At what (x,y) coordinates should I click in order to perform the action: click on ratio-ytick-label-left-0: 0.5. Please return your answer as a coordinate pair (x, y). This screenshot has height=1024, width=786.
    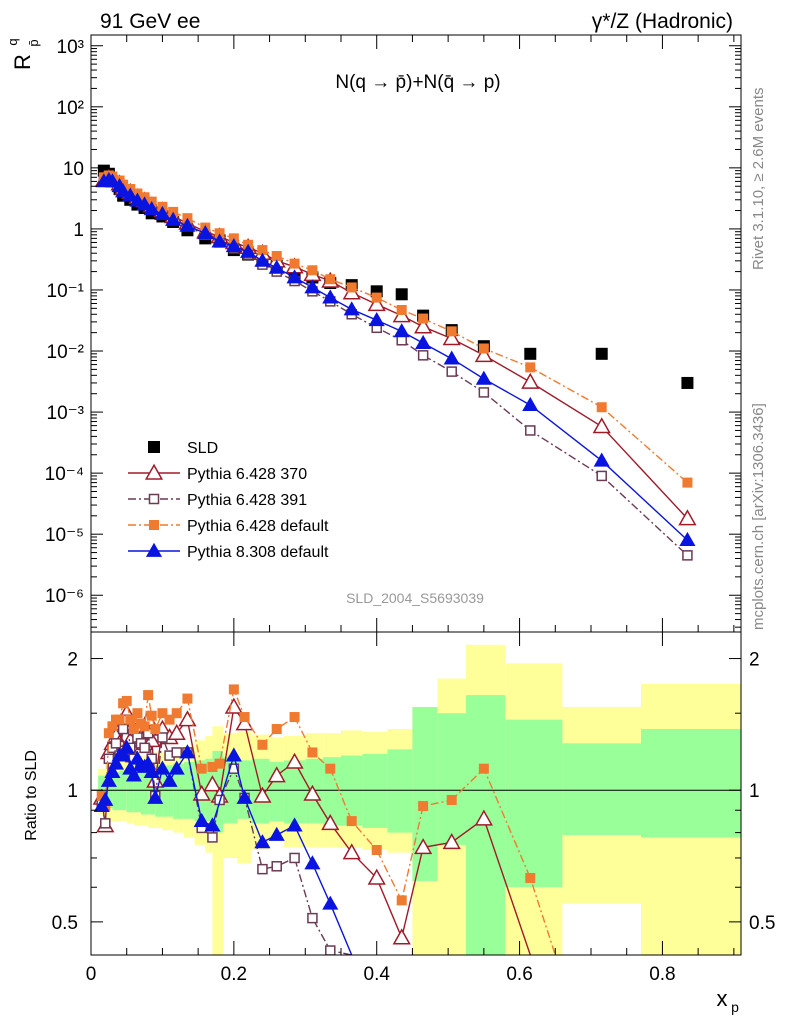
    Looking at the image, I should click on (65, 923).